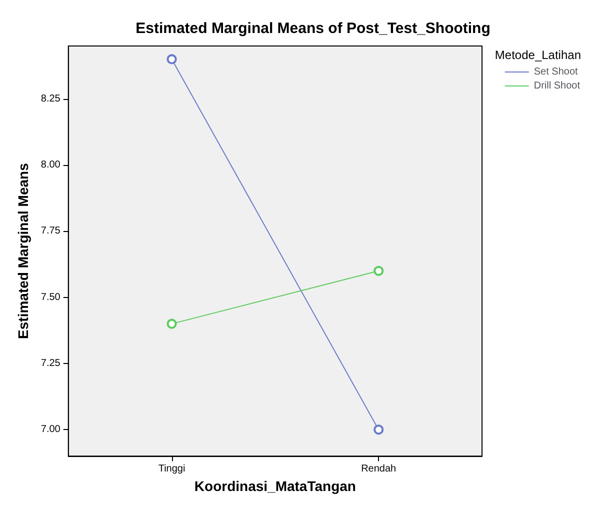 Image resolution: width=598 pixels, height=506 pixels. What do you see at coordinates (275, 486) in the screenshot?
I see `x-axis-title: Koordinasi_MataTangan` at bounding box center [275, 486].